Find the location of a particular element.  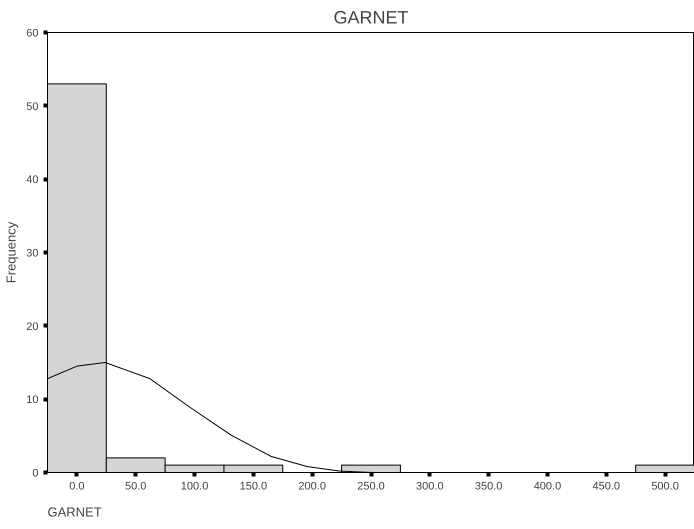

x-tick-label: 250.0 is located at coordinates (371, 486).